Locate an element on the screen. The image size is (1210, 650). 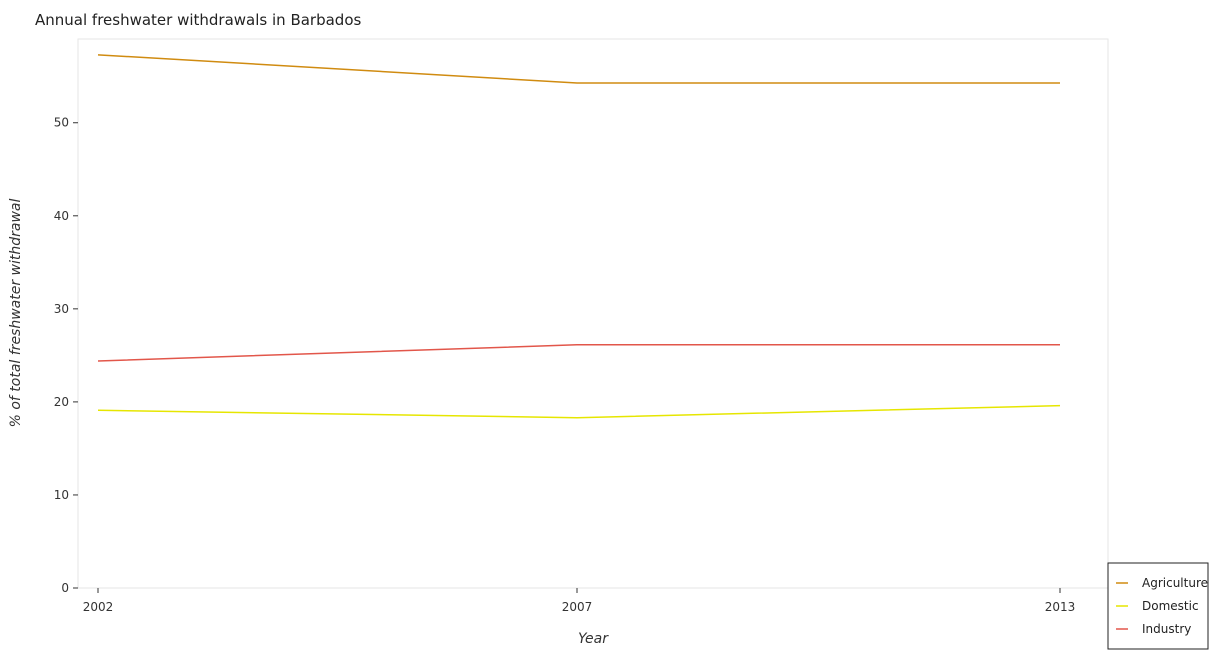
x-axis-ticks: 2002 2007 2013 is located at coordinates (579, 601).